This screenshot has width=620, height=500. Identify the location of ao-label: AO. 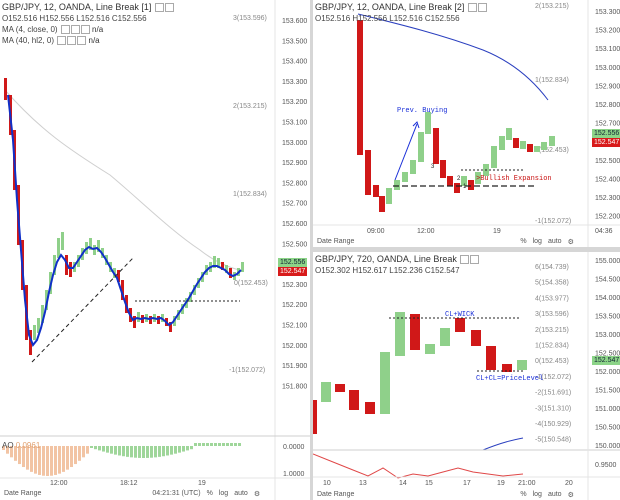
(8, 445).